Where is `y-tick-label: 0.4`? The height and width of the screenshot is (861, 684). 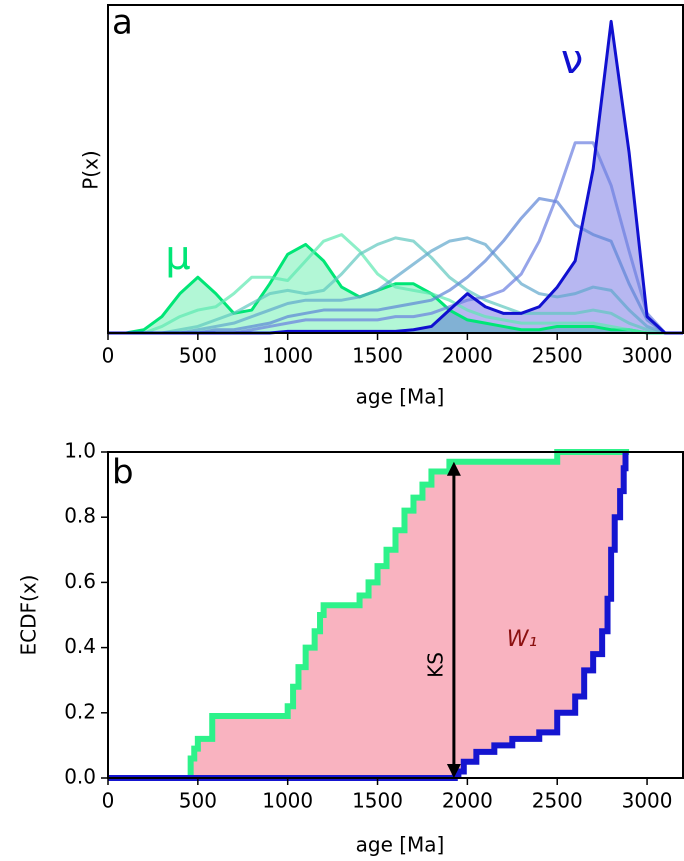 y-tick-label: 0.4 is located at coordinates (80, 646).